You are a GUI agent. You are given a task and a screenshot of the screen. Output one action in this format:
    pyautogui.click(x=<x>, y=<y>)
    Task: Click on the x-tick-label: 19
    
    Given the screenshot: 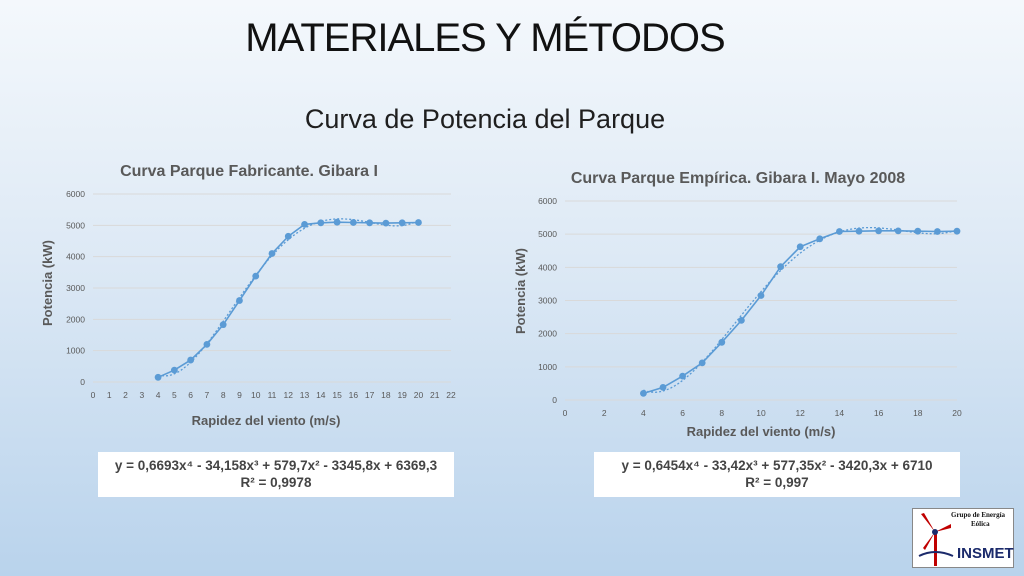 What is the action you would take?
    pyautogui.click(x=402, y=395)
    